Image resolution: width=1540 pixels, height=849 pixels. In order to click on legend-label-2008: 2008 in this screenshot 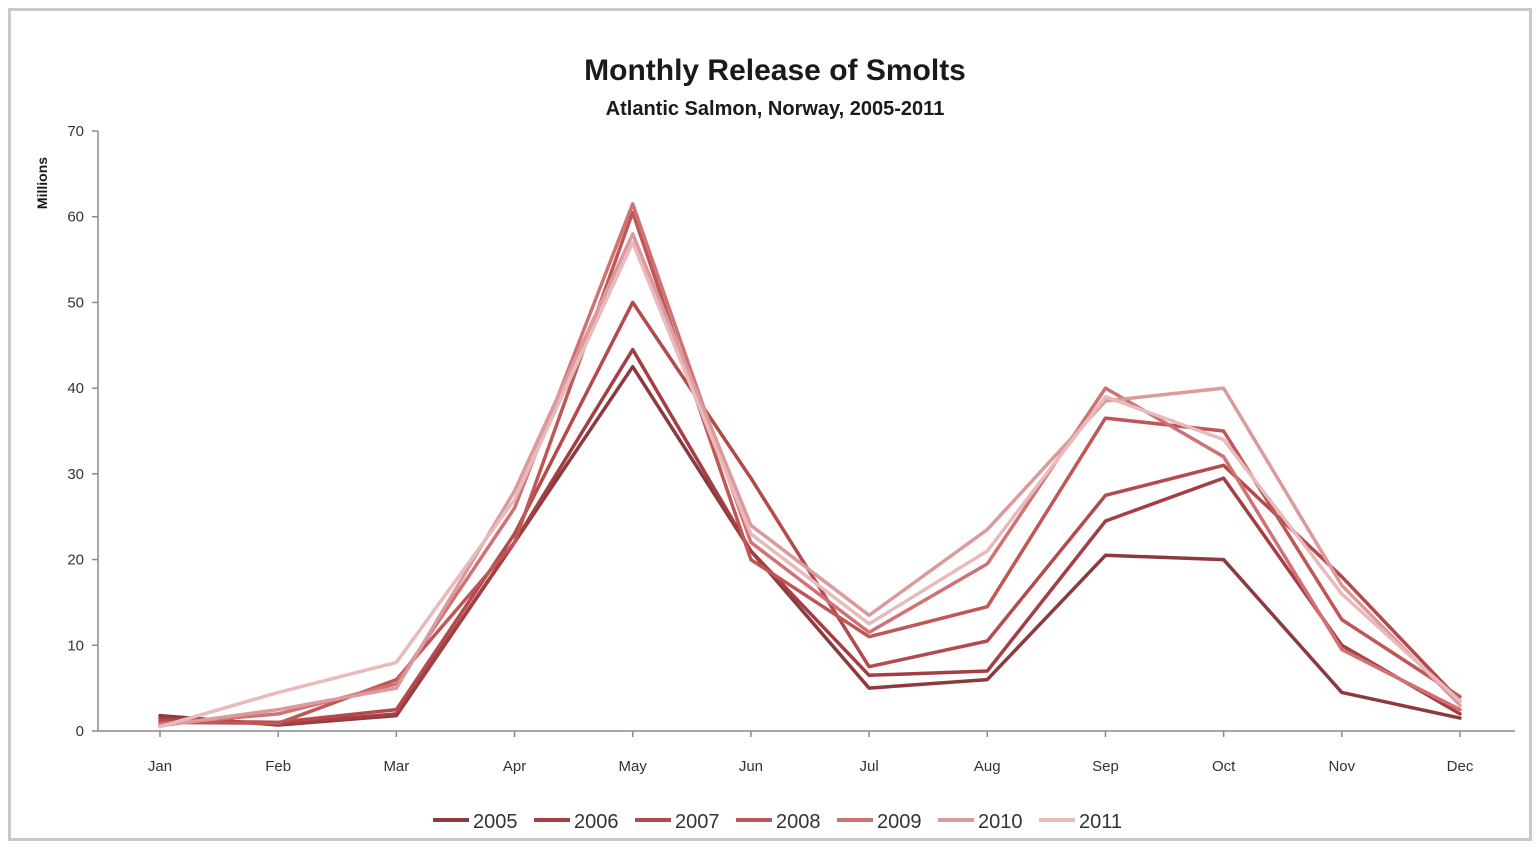, I will do `click(798, 822)`.